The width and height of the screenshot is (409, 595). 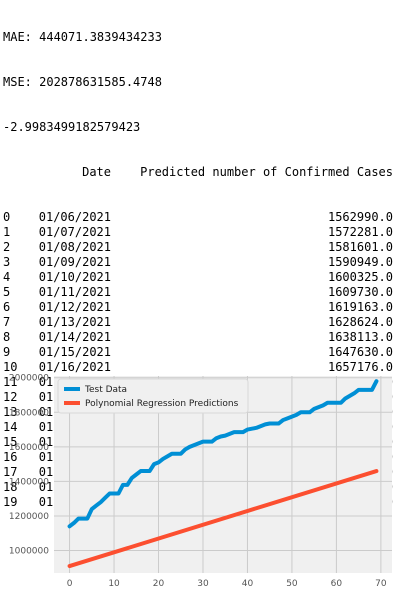 I want to click on row-index: 13, so click(x=10, y=412).